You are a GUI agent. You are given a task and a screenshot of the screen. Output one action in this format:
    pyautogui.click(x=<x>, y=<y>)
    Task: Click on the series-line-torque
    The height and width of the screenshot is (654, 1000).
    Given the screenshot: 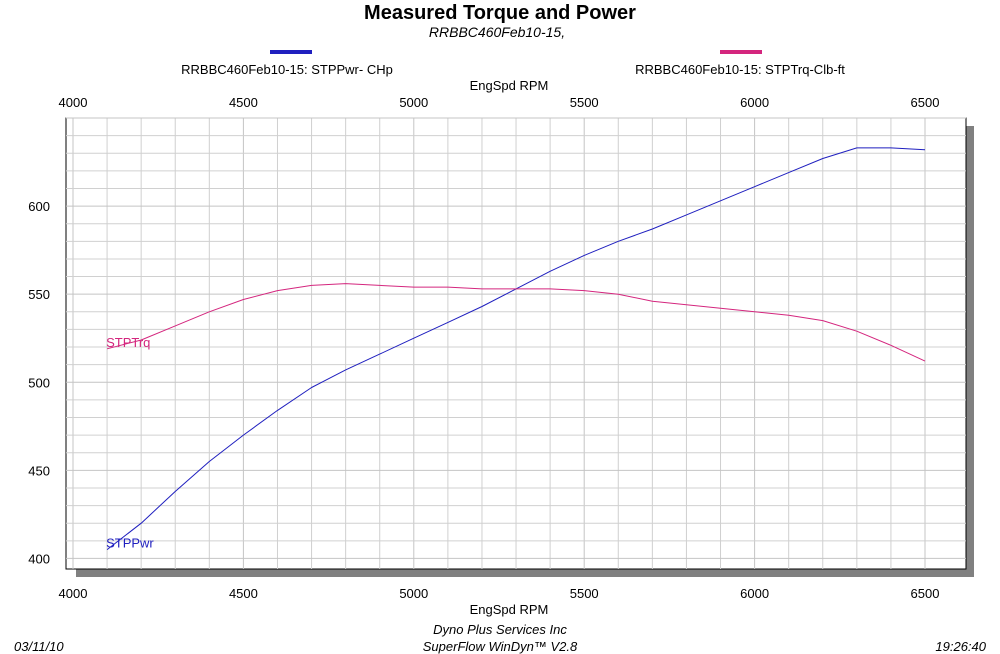 What is the action you would take?
    pyautogui.click(x=516, y=322)
    